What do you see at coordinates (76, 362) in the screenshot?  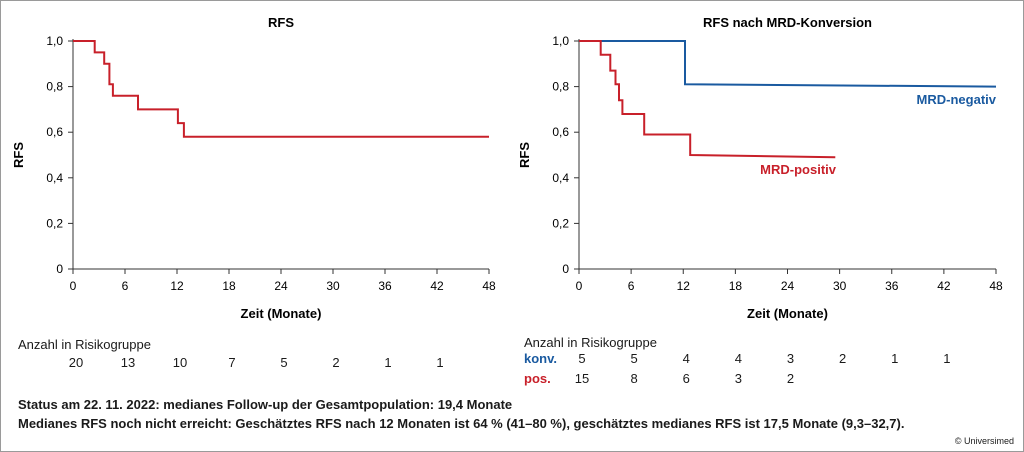 I see `risk-count: 20` at bounding box center [76, 362].